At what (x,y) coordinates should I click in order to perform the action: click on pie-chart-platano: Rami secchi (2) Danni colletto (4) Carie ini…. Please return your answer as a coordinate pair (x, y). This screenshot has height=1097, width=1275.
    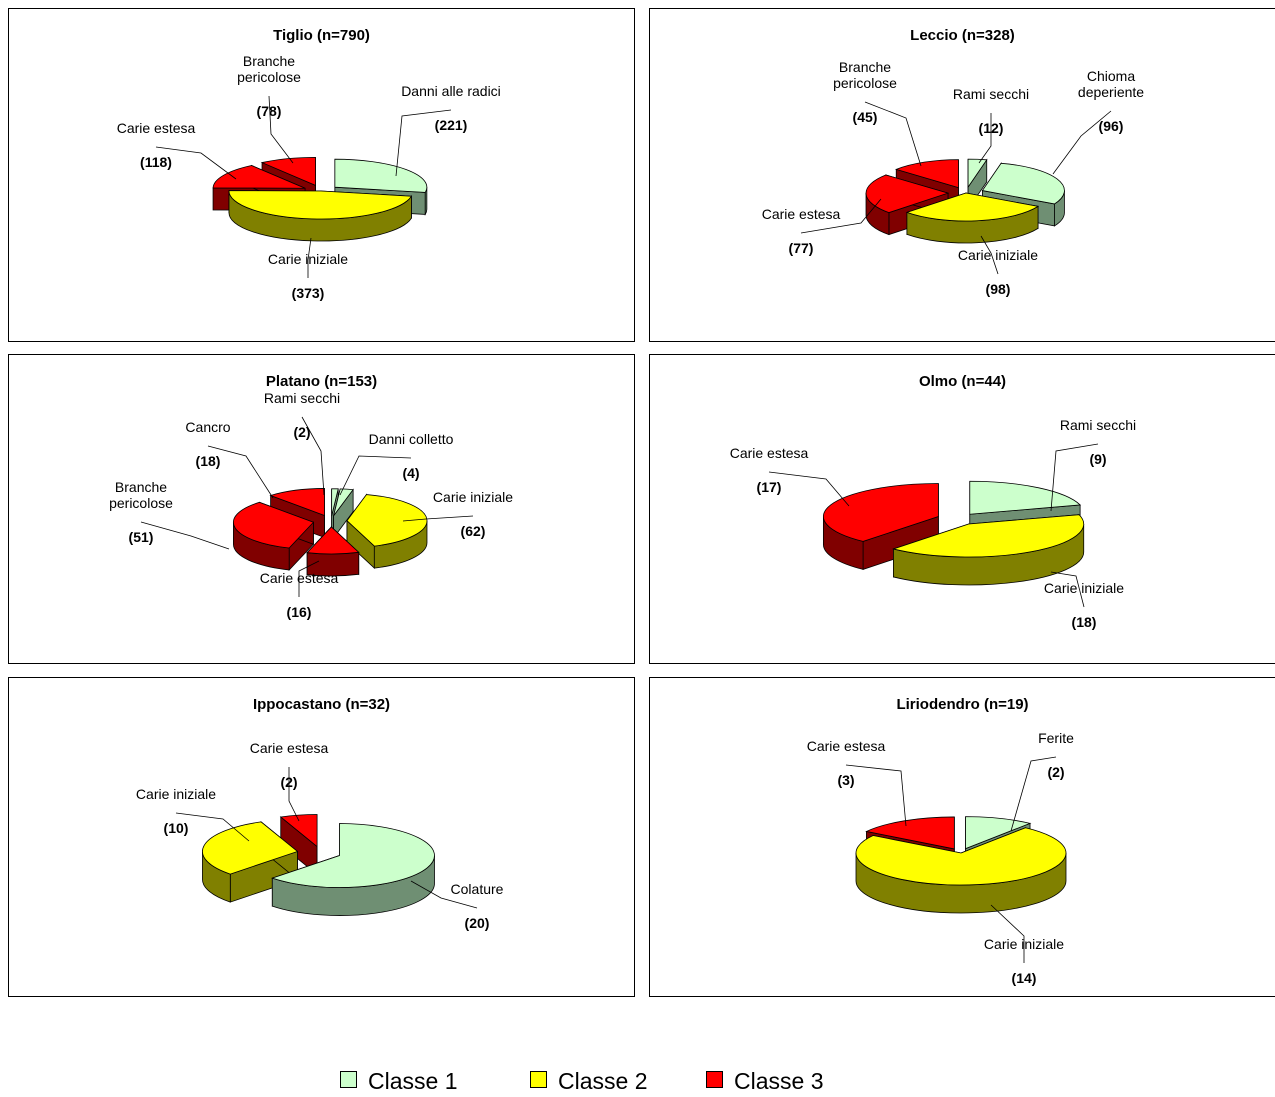
    Looking at the image, I should click on (311, 505).